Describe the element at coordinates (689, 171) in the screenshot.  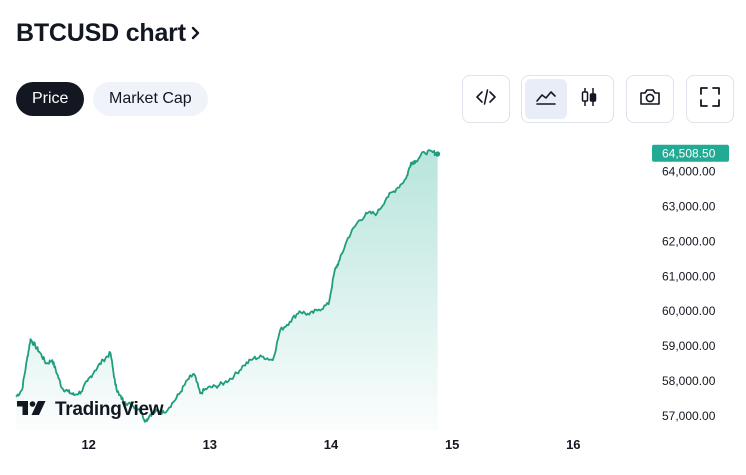
I see `y-tick-label: 64,000.00` at that location.